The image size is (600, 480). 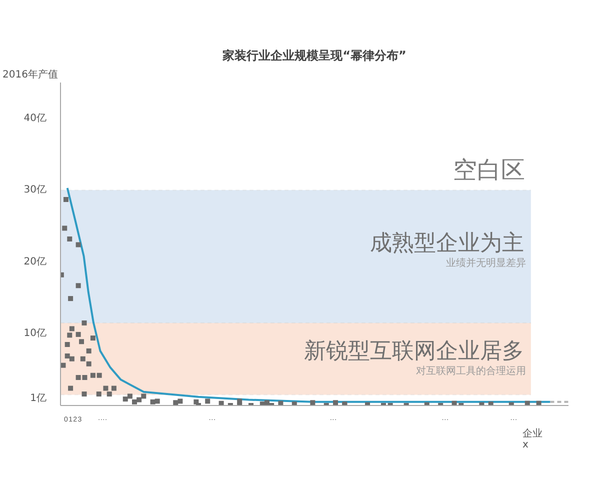 What do you see at coordinates (488, 170) in the screenshot?
I see `annotation: 空白区` at bounding box center [488, 170].